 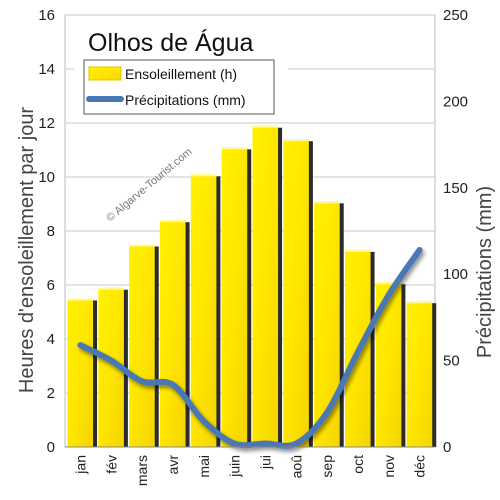 I want to click on x-tick-label: mars, so click(x=142, y=470).